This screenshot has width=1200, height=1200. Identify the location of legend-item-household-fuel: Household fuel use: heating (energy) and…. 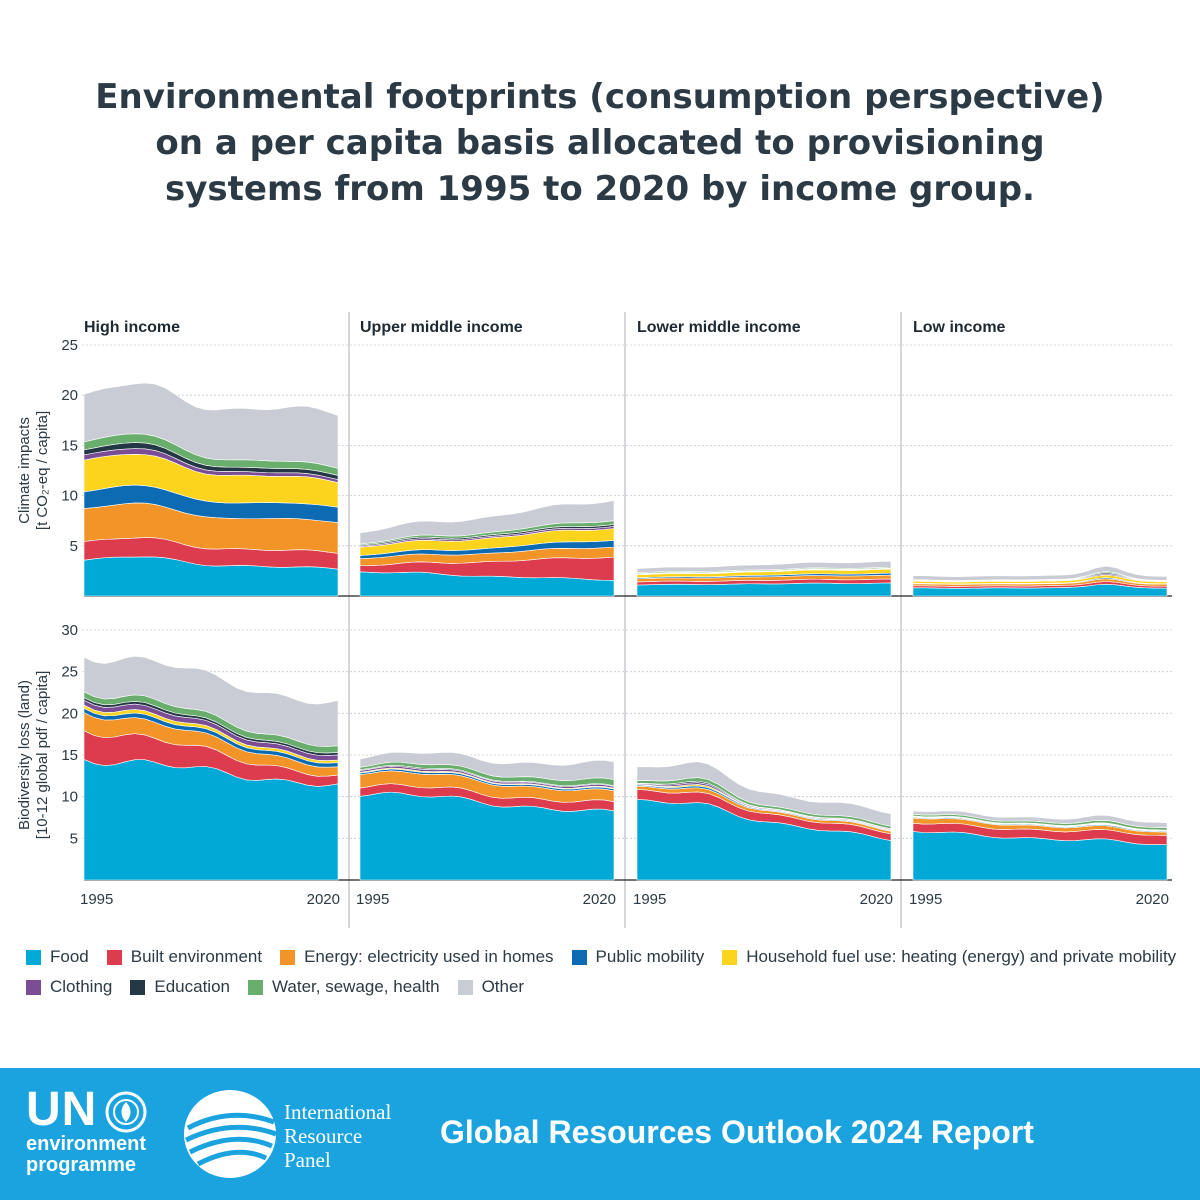
(949, 957).